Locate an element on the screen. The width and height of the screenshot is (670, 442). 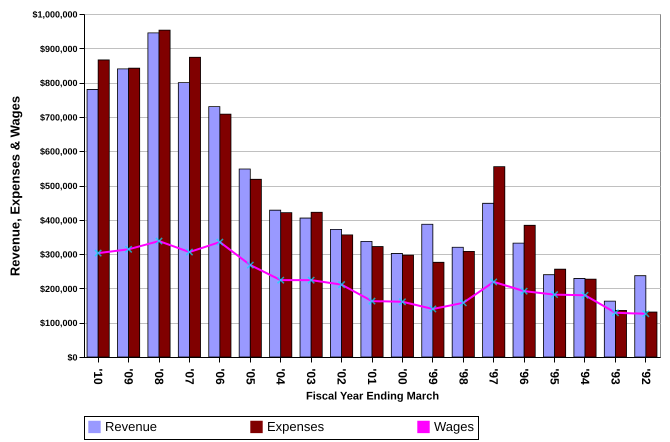
x-tick-label: '03 is located at coordinates (311, 377).